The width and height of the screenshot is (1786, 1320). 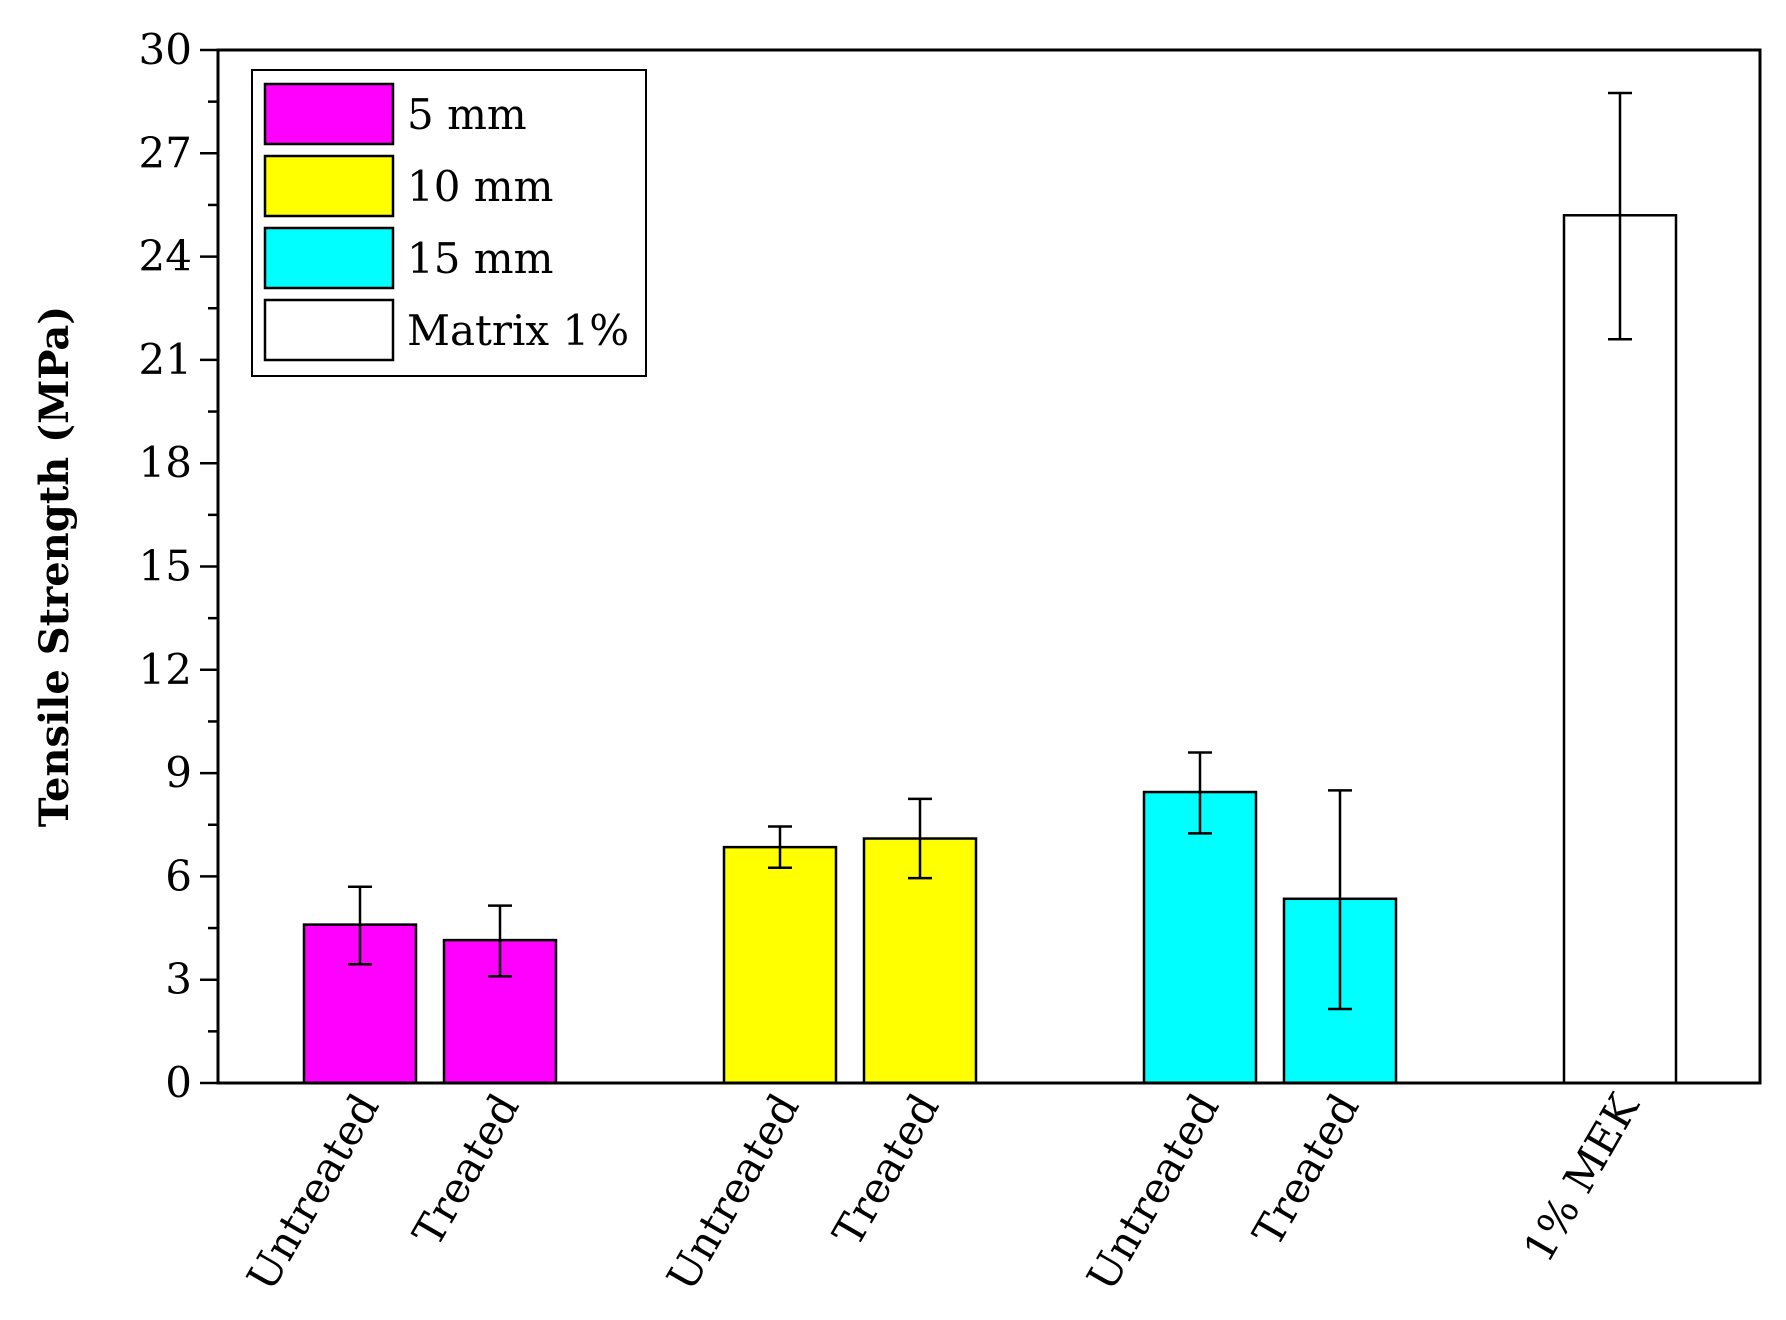 I want to click on legend-label: Matrix 1%, so click(x=518, y=330).